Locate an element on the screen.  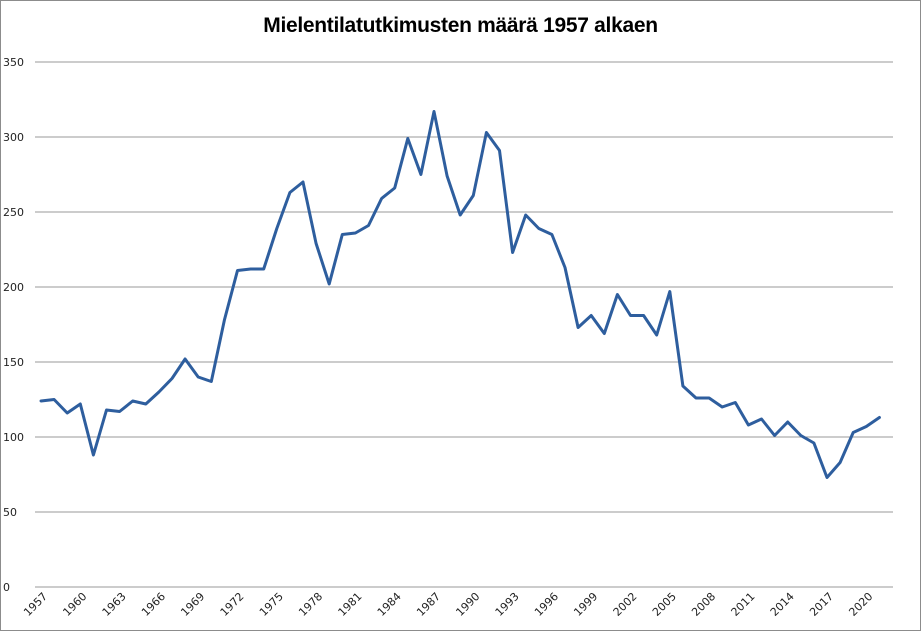
x-tick-label: 1999 is located at coordinates (585, 604).